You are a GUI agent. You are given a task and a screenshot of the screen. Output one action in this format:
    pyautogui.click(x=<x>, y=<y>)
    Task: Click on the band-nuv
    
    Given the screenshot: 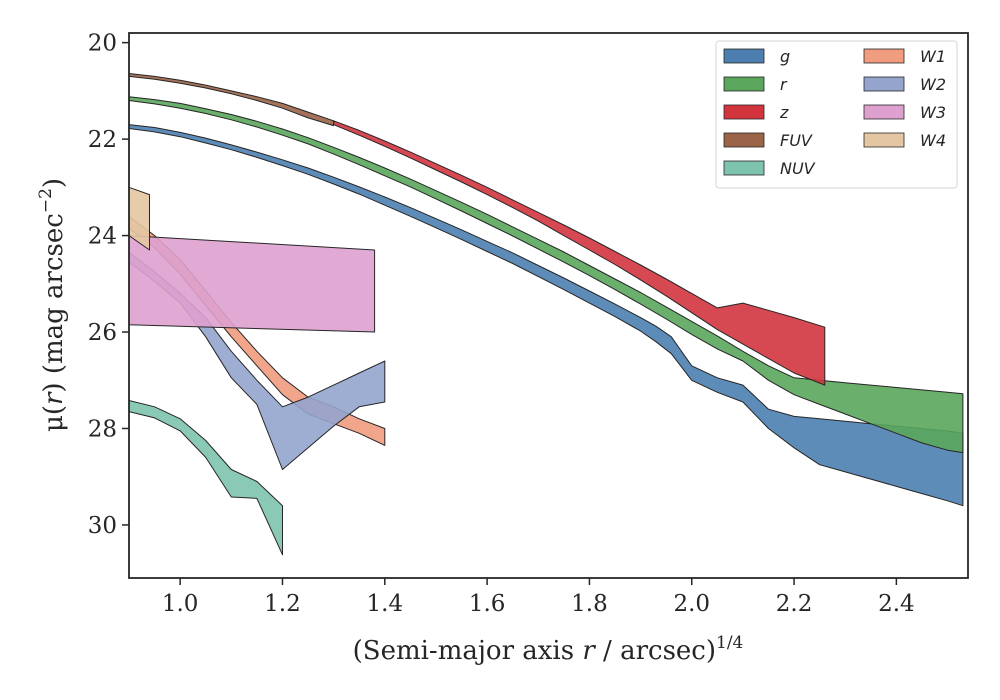 What is the action you would take?
    pyautogui.click(x=205, y=478)
    